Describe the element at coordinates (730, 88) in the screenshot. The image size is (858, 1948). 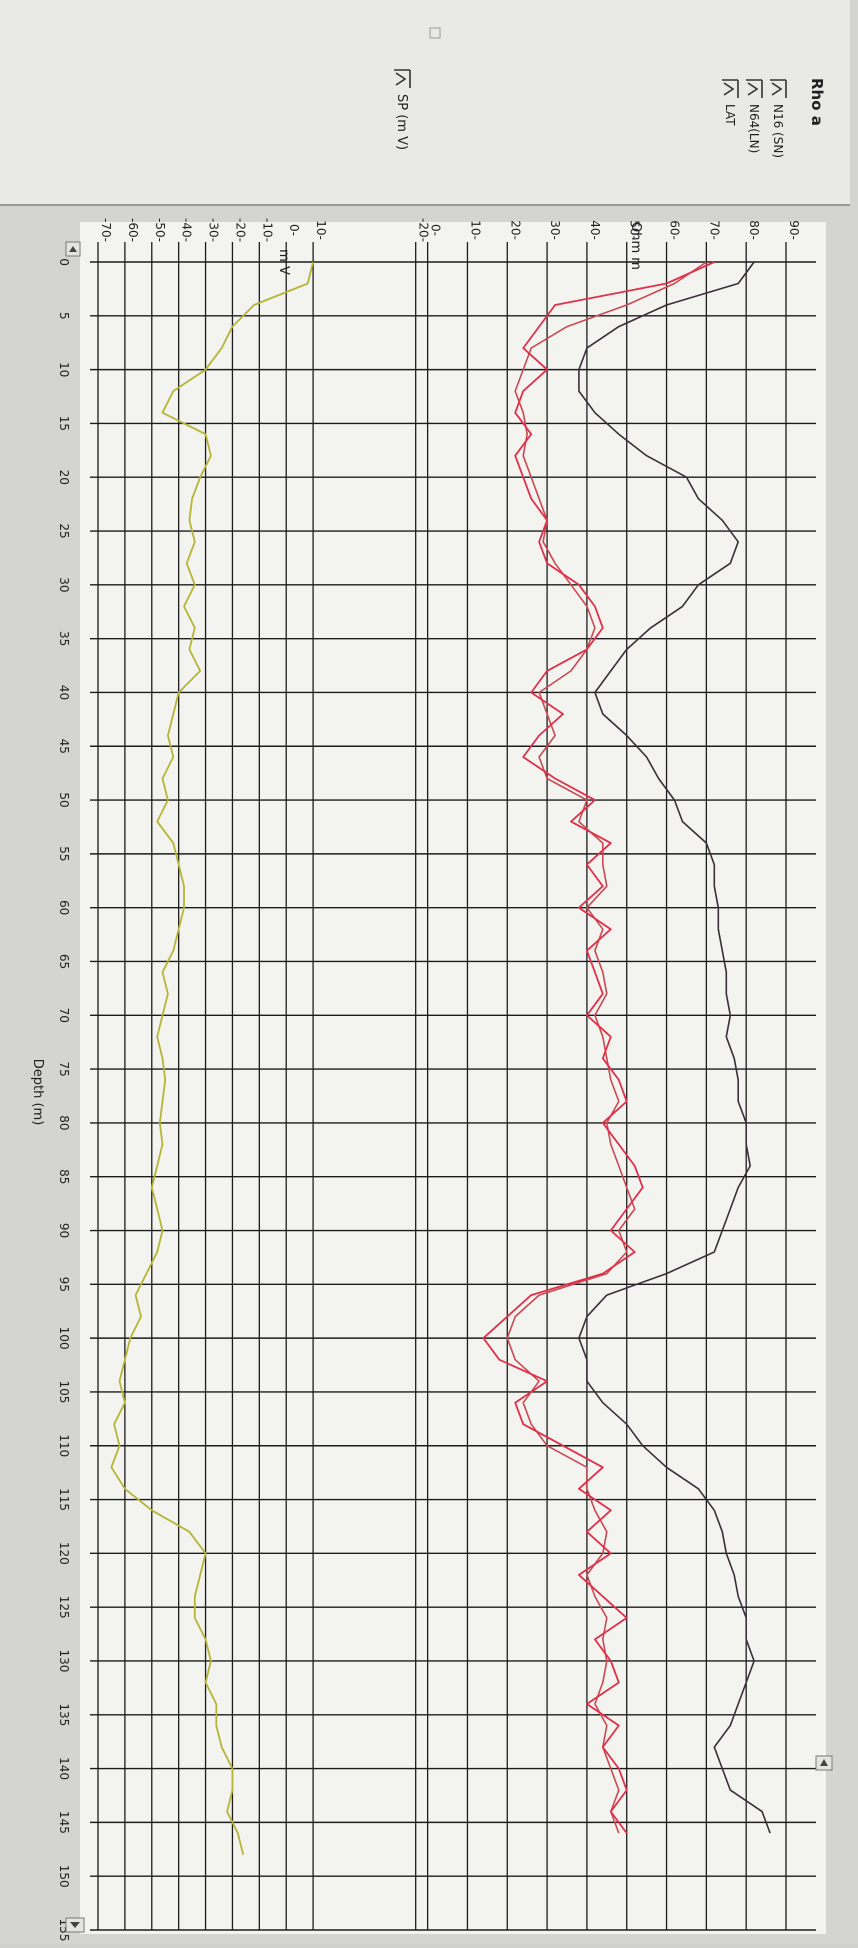
I see `curve-lat-icon` at that location.